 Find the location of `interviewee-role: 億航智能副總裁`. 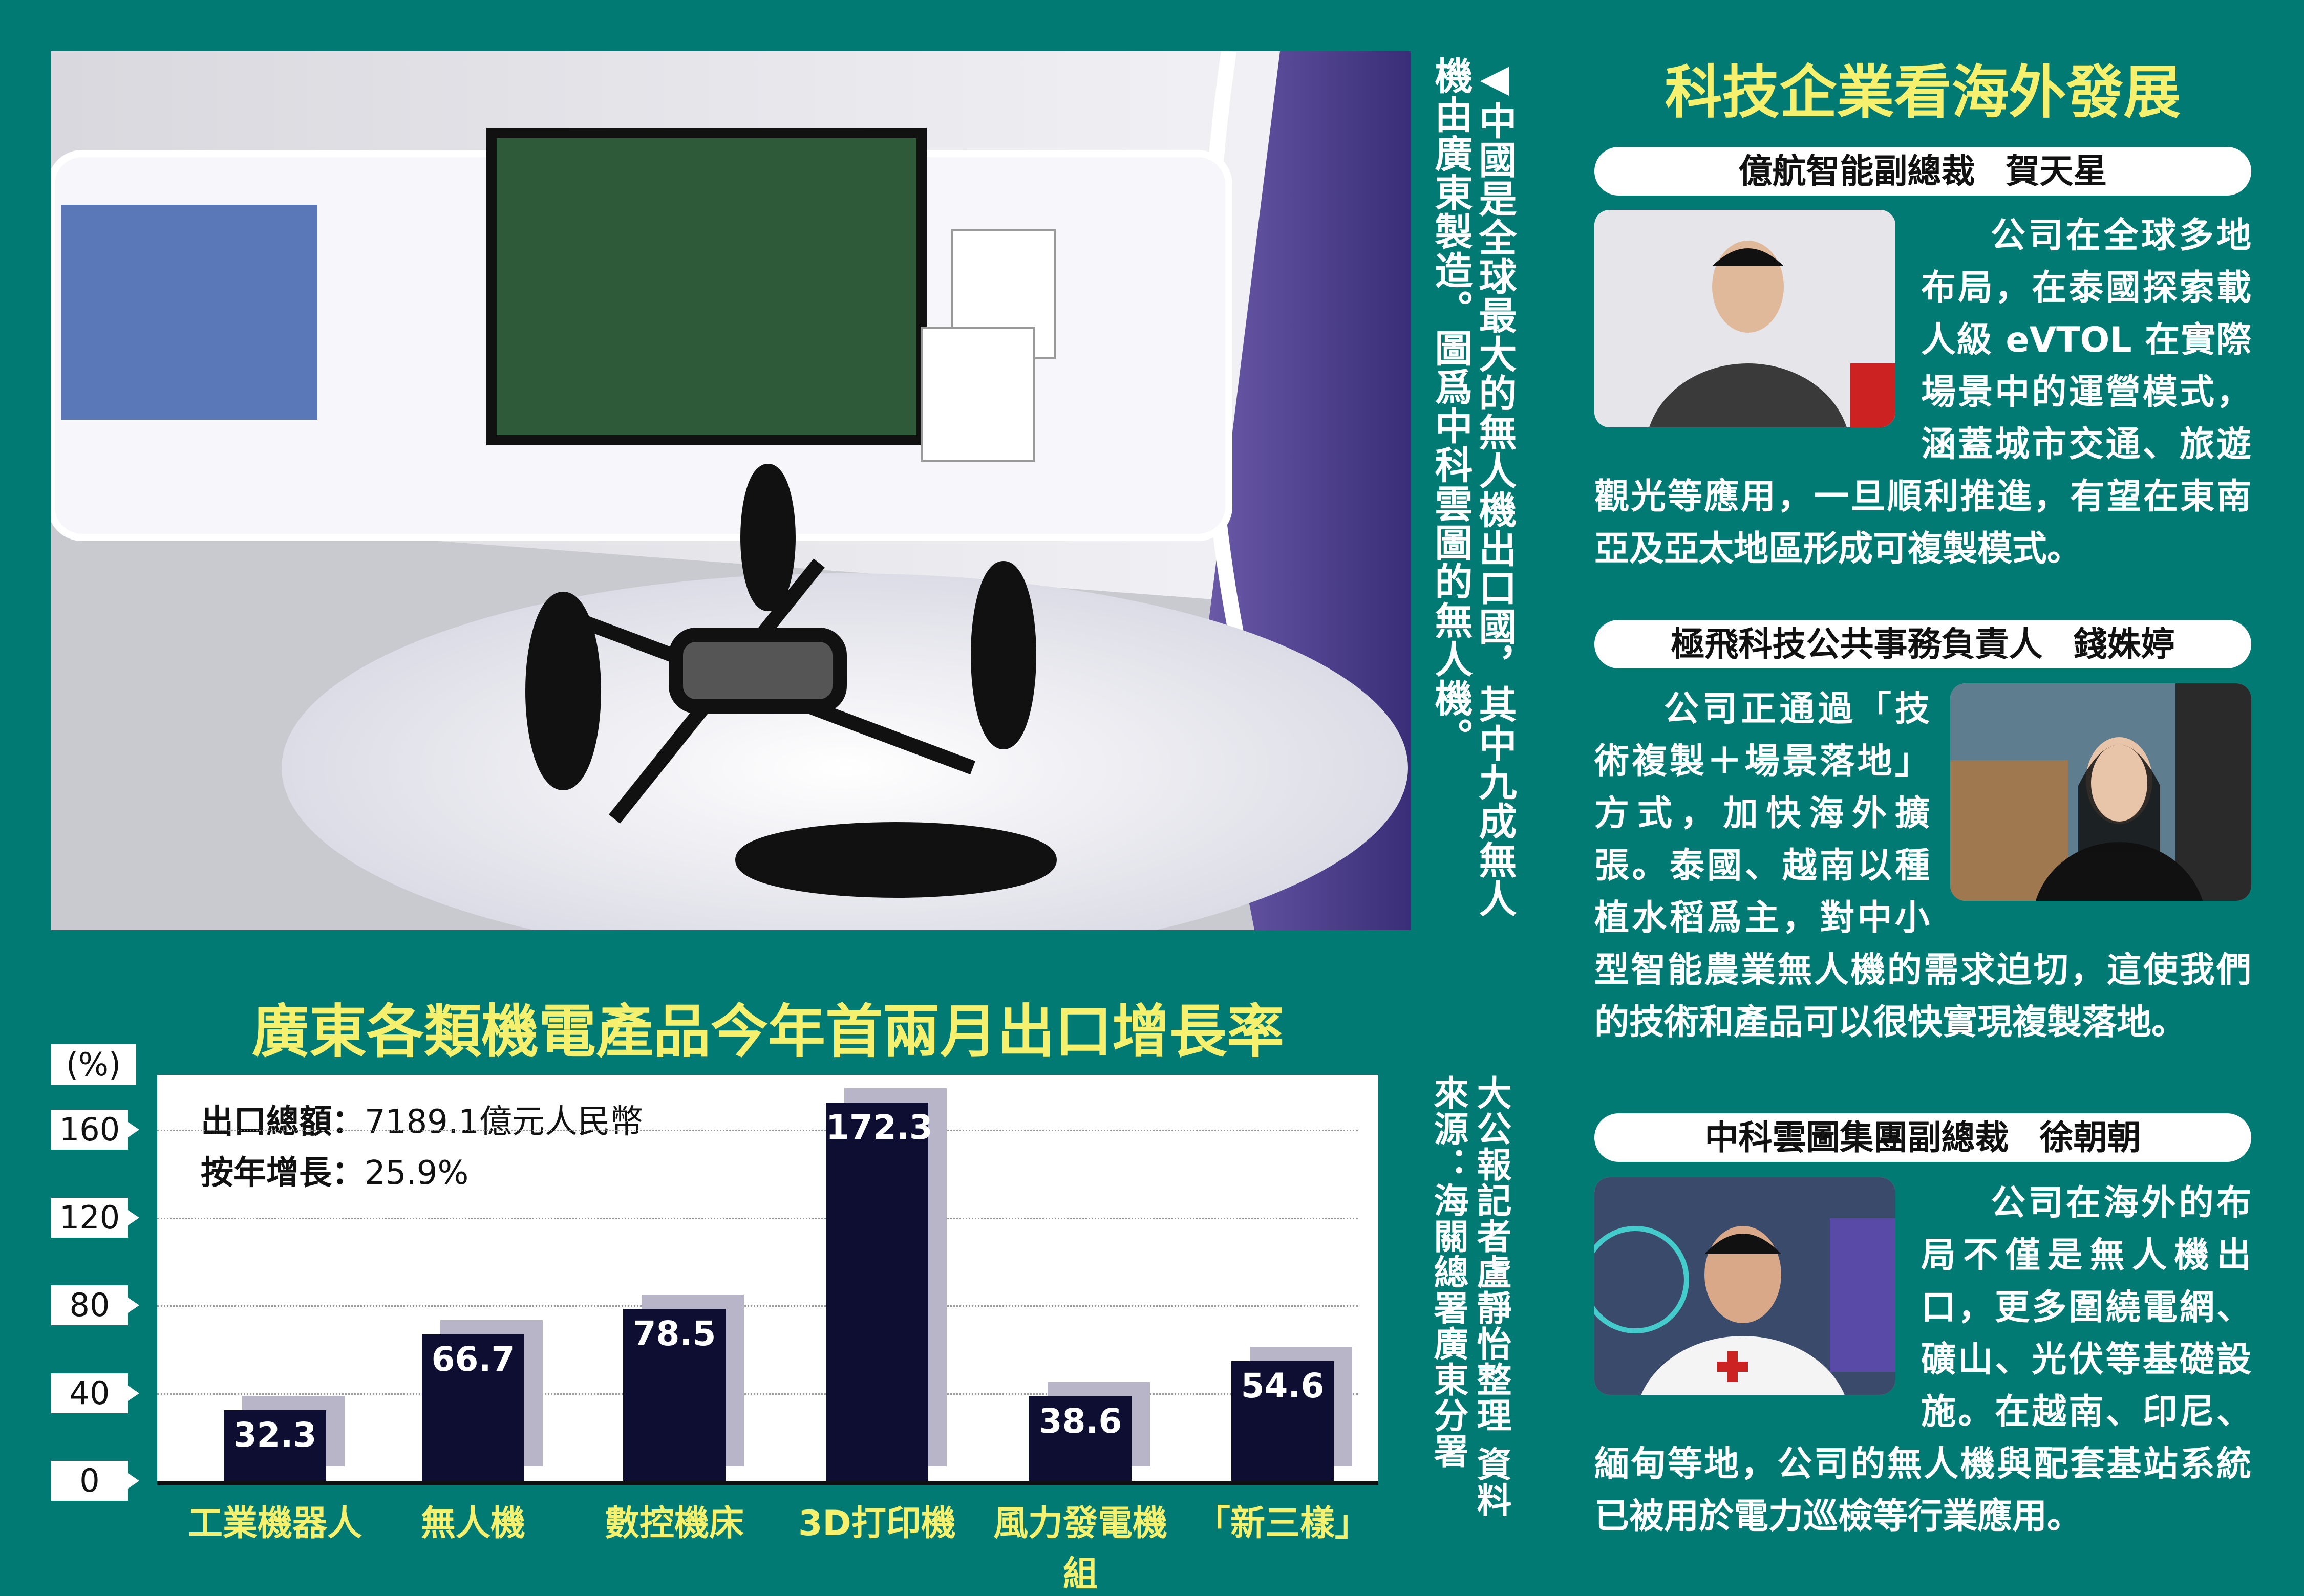

interviewee-role: 億航智能副總裁 is located at coordinates (1856, 171).